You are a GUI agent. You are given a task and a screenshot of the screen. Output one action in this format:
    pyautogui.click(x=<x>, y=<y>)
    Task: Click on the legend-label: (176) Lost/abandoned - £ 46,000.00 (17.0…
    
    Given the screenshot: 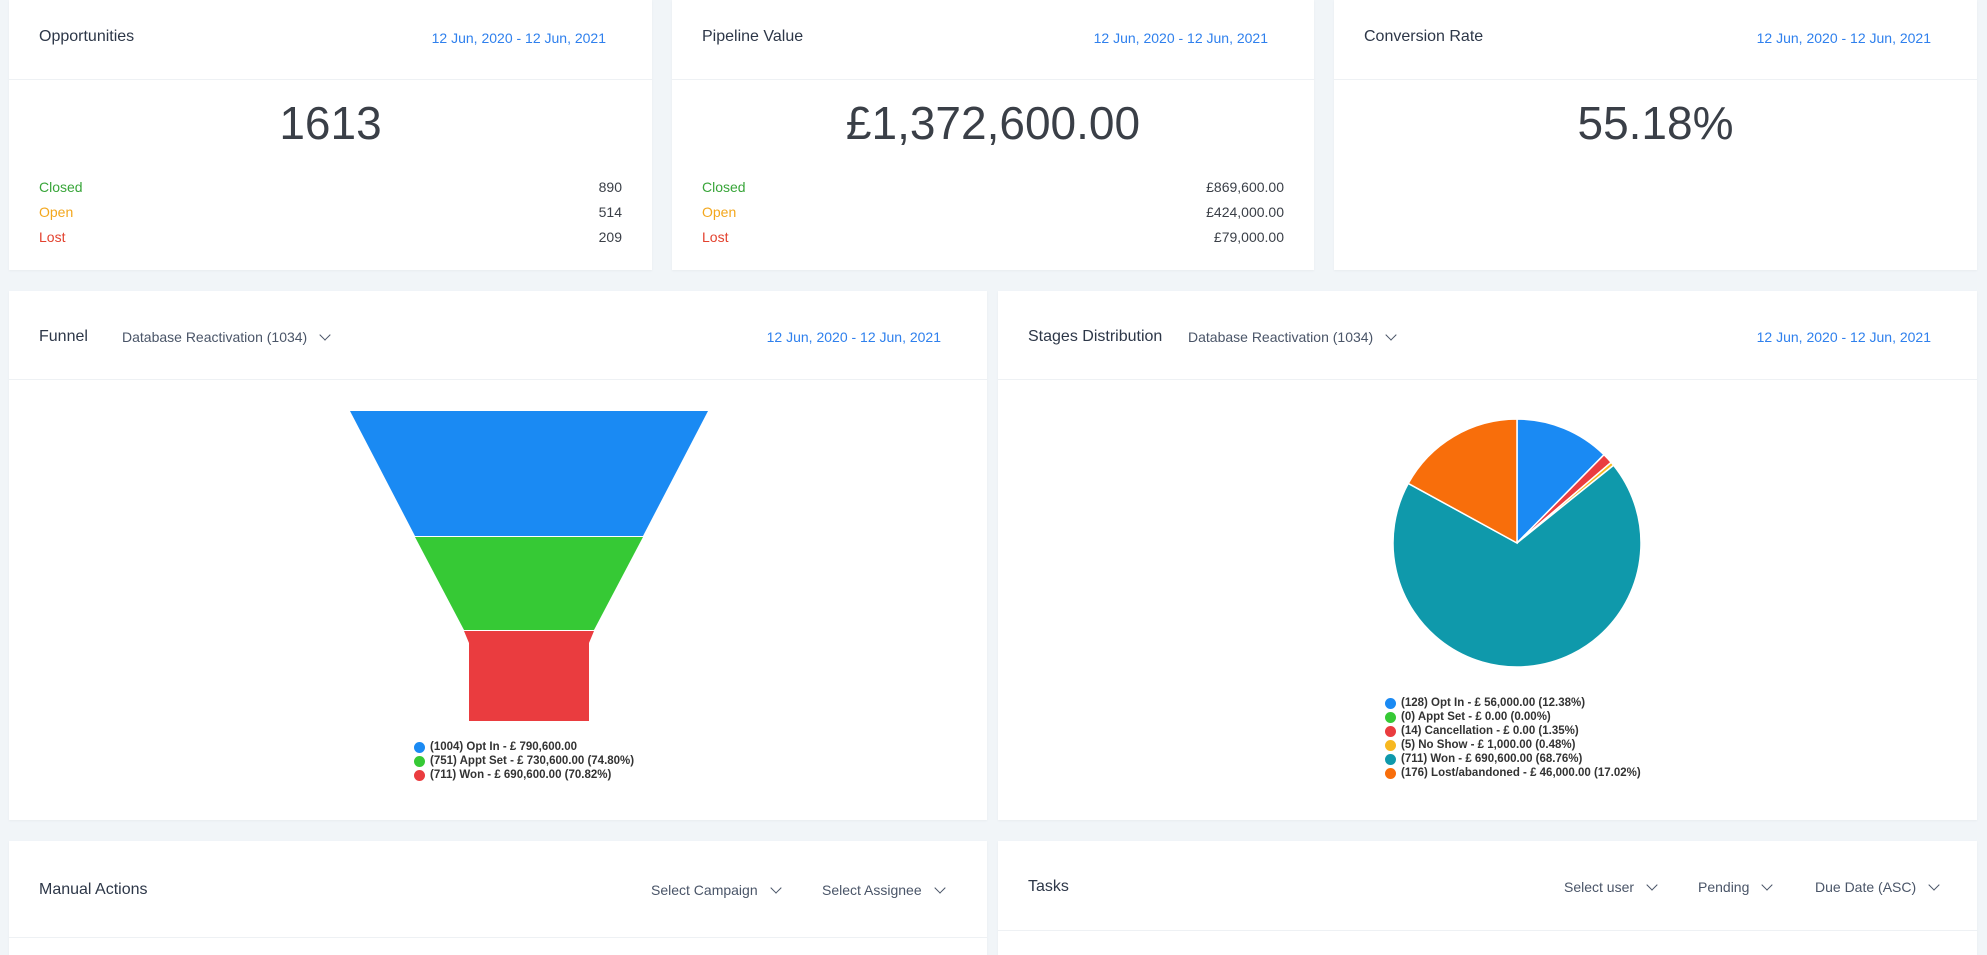 What is the action you would take?
    pyautogui.click(x=1521, y=773)
    